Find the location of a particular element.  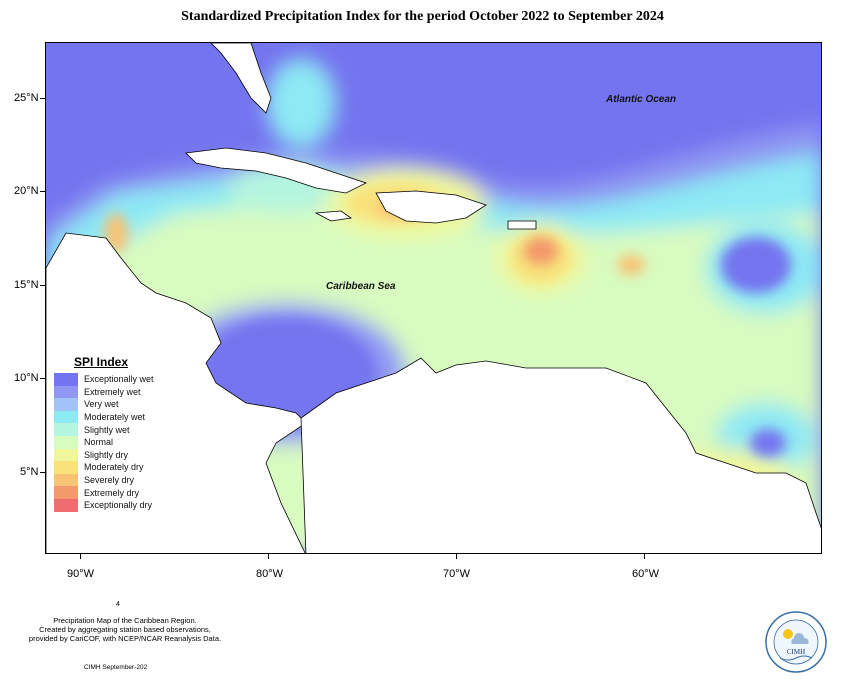

legend-label: Slightly dry is located at coordinates (106, 454).